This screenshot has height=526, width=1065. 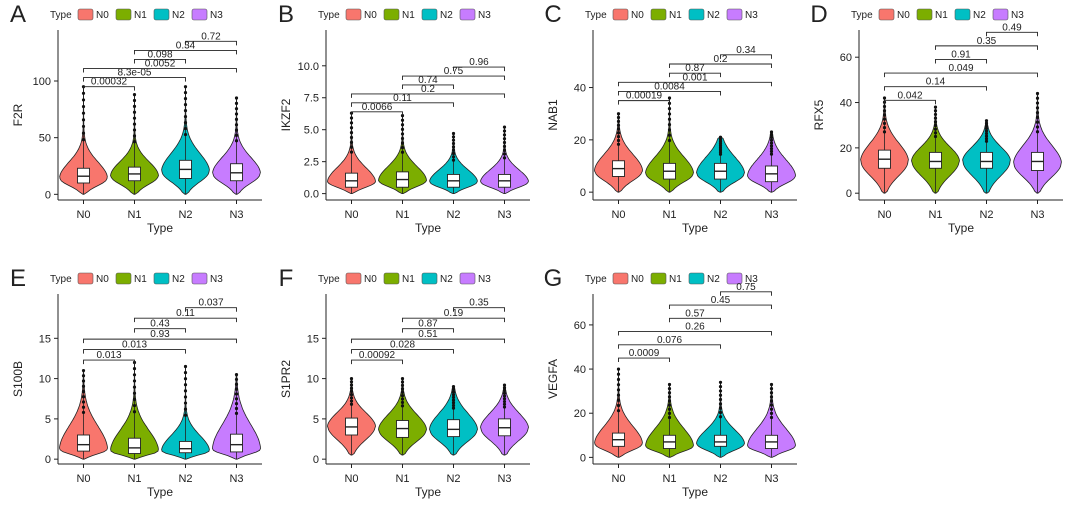 I want to click on y-tick-label: 10.0, so click(x=308, y=67).